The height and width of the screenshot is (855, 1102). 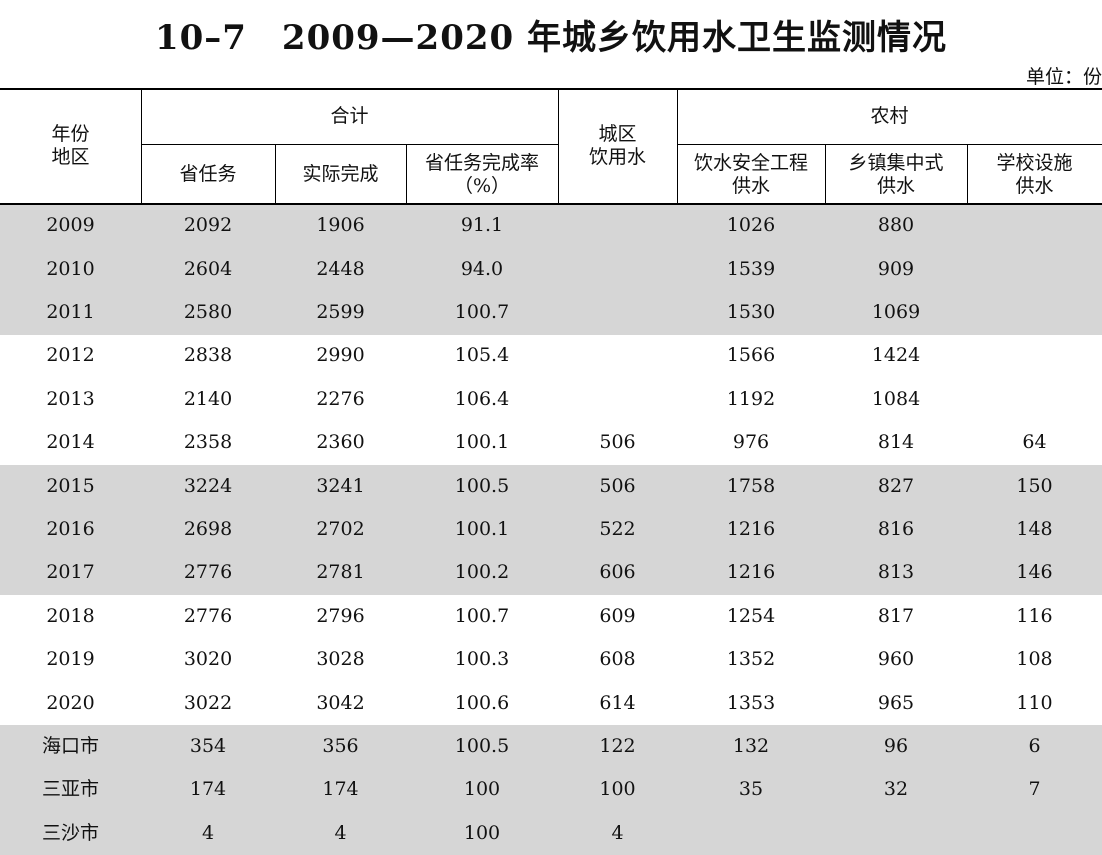 I want to click on table-cell: 1069, so click(x=896, y=312).